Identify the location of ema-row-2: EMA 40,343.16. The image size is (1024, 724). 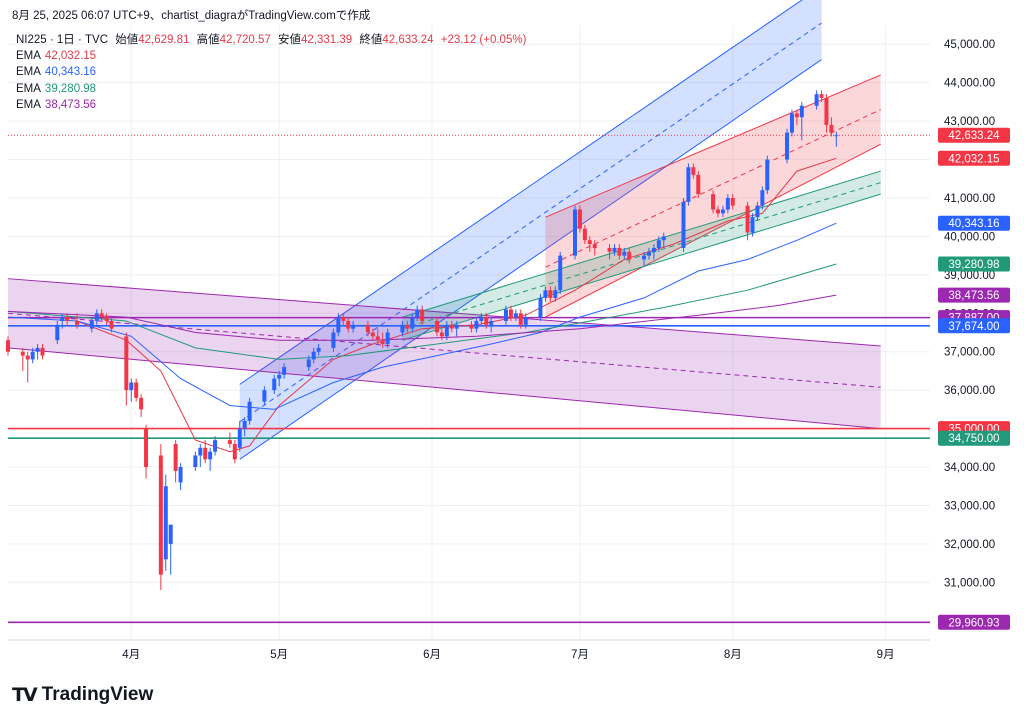
(273, 72).